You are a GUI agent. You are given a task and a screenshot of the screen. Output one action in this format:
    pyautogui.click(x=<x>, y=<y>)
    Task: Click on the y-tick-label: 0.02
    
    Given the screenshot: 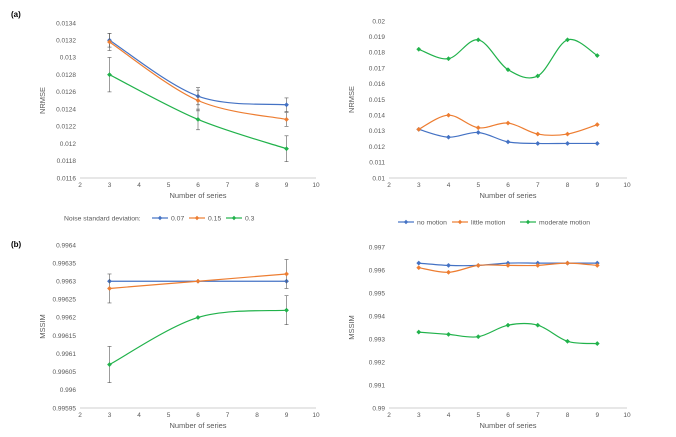 What is the action you would take?
    pyautogui.click(x=378, y=21)
    